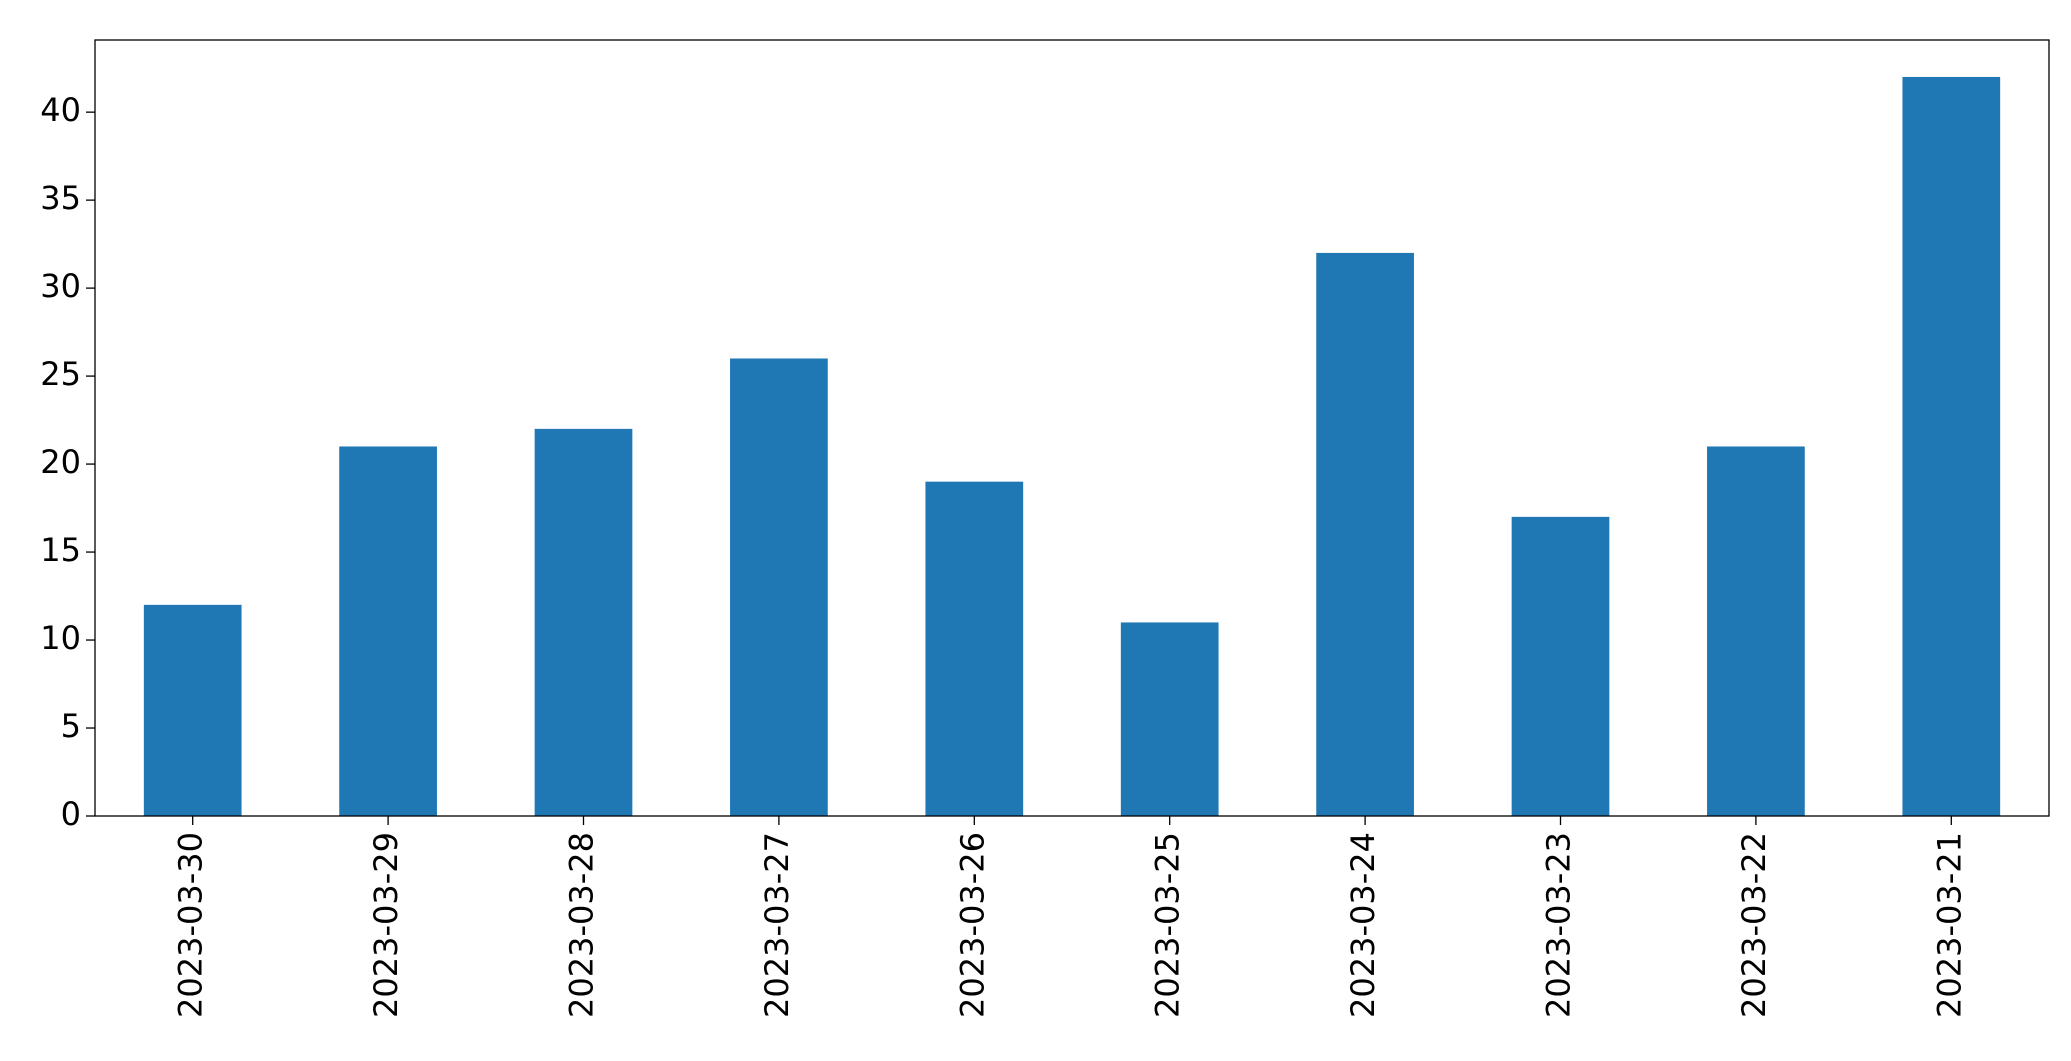  I want to click on x-tick-label: 2023-03-21, so click(1949, 925).